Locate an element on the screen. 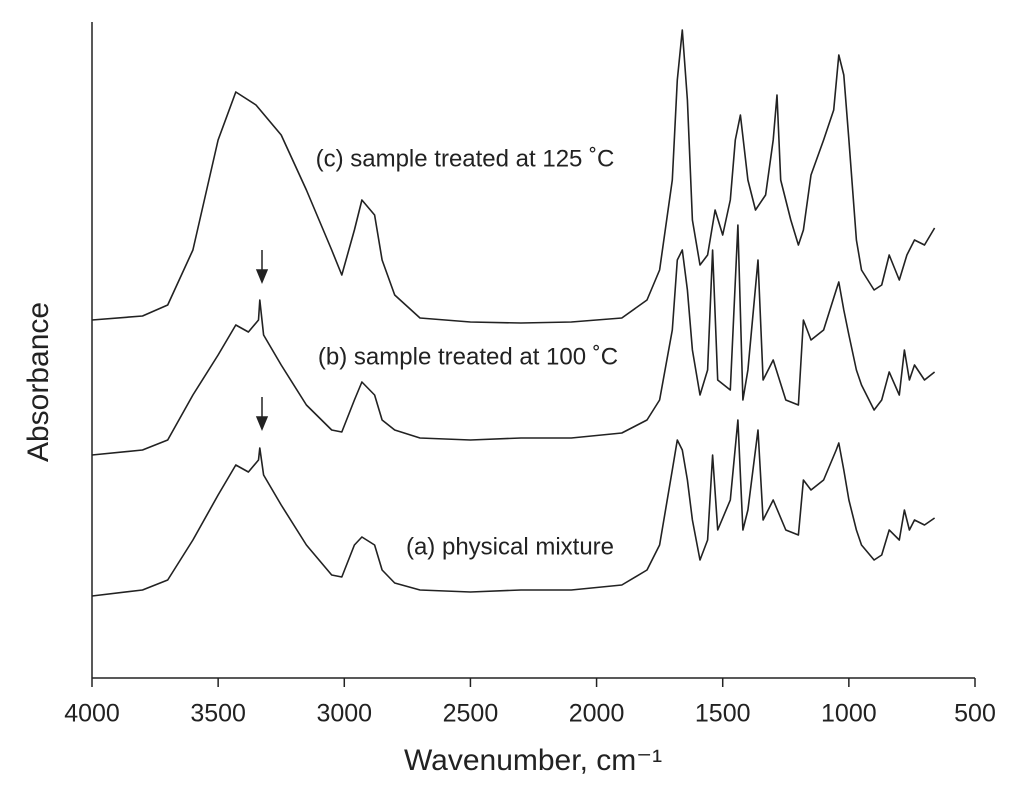 This screenshot has height=791, width=1026. series-label: (a) physical mixture is located at coordinates (510, 546).